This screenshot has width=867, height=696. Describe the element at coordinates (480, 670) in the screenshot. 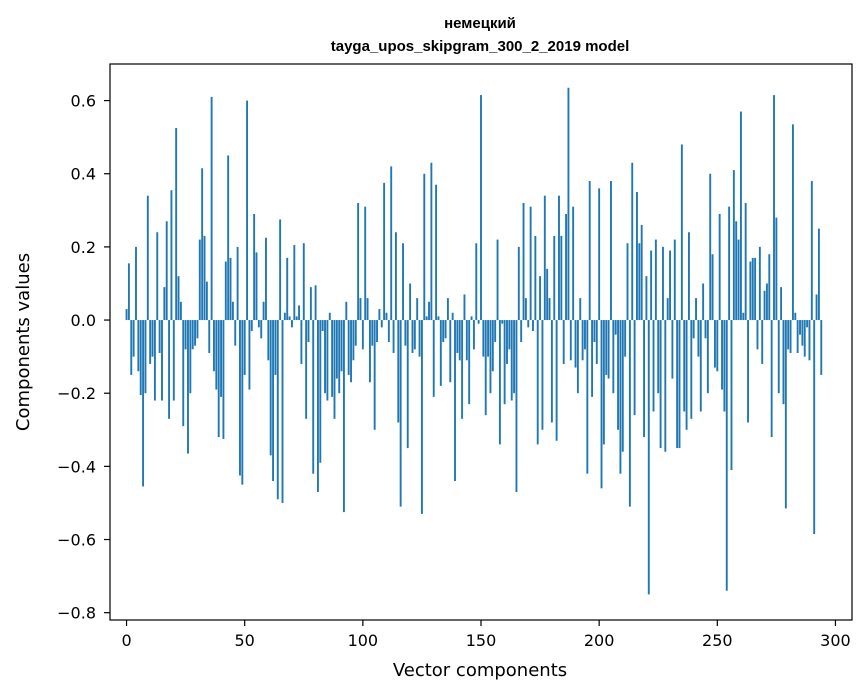

I see `x-axis-label: Vector components` at that location.